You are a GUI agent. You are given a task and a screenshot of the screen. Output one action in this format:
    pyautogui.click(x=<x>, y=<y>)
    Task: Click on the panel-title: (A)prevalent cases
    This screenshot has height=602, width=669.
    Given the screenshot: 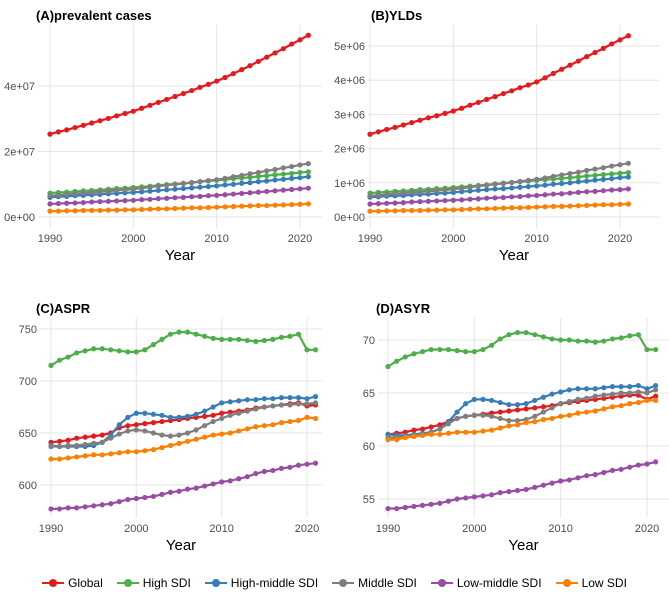 What is the action you would take?
    pyautogui.click(x=94, y=15)
    